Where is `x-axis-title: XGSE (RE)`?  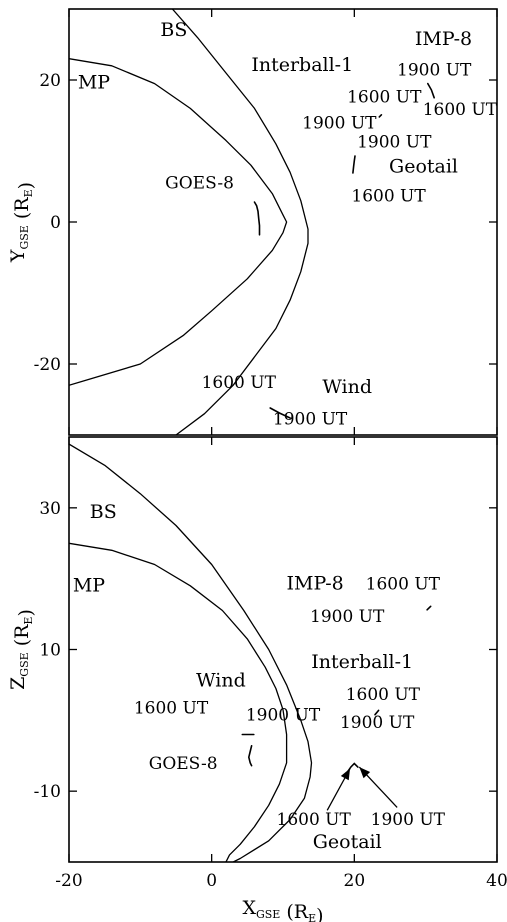 x-axis-title: XGSE (RE) is located at coordinates (282, 909).